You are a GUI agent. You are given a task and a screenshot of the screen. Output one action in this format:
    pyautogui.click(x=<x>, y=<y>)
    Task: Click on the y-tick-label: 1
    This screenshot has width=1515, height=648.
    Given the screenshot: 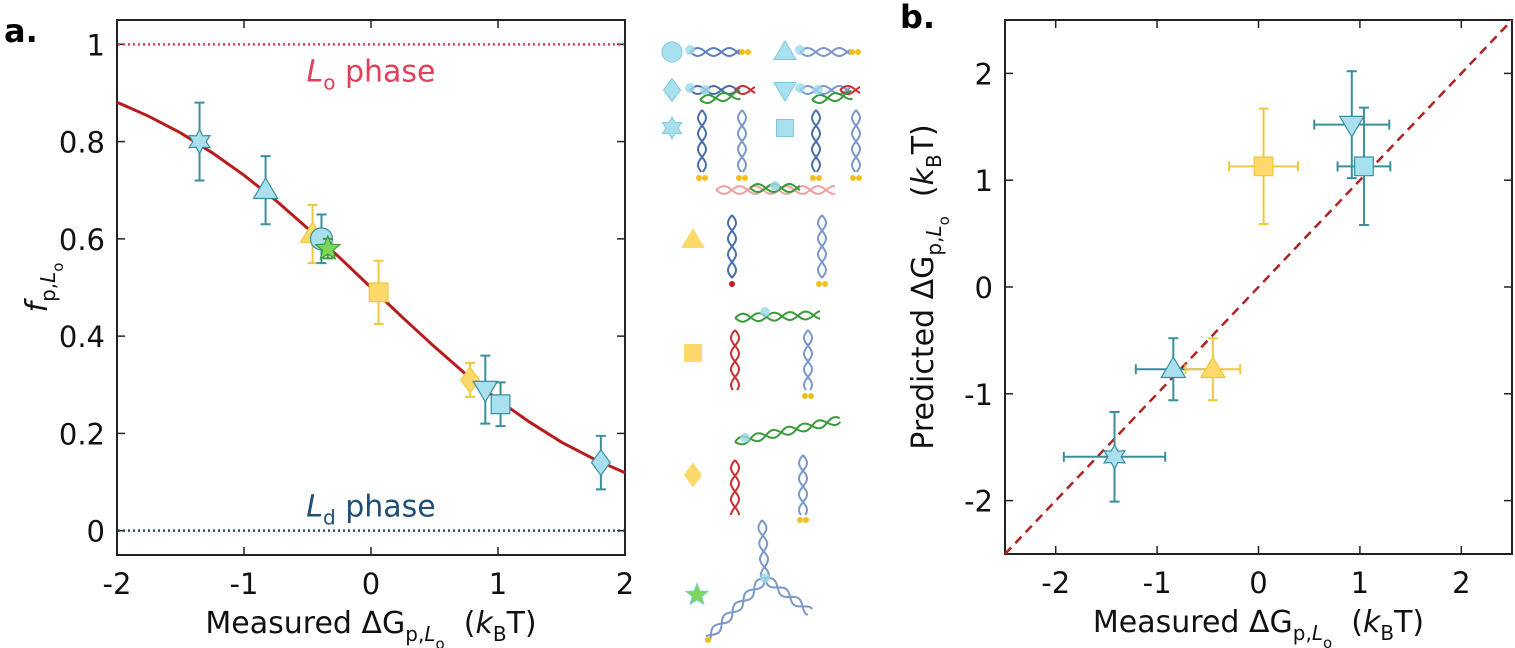 What is the action you would take?
    pyautogui.click(x=984, y=181)
    